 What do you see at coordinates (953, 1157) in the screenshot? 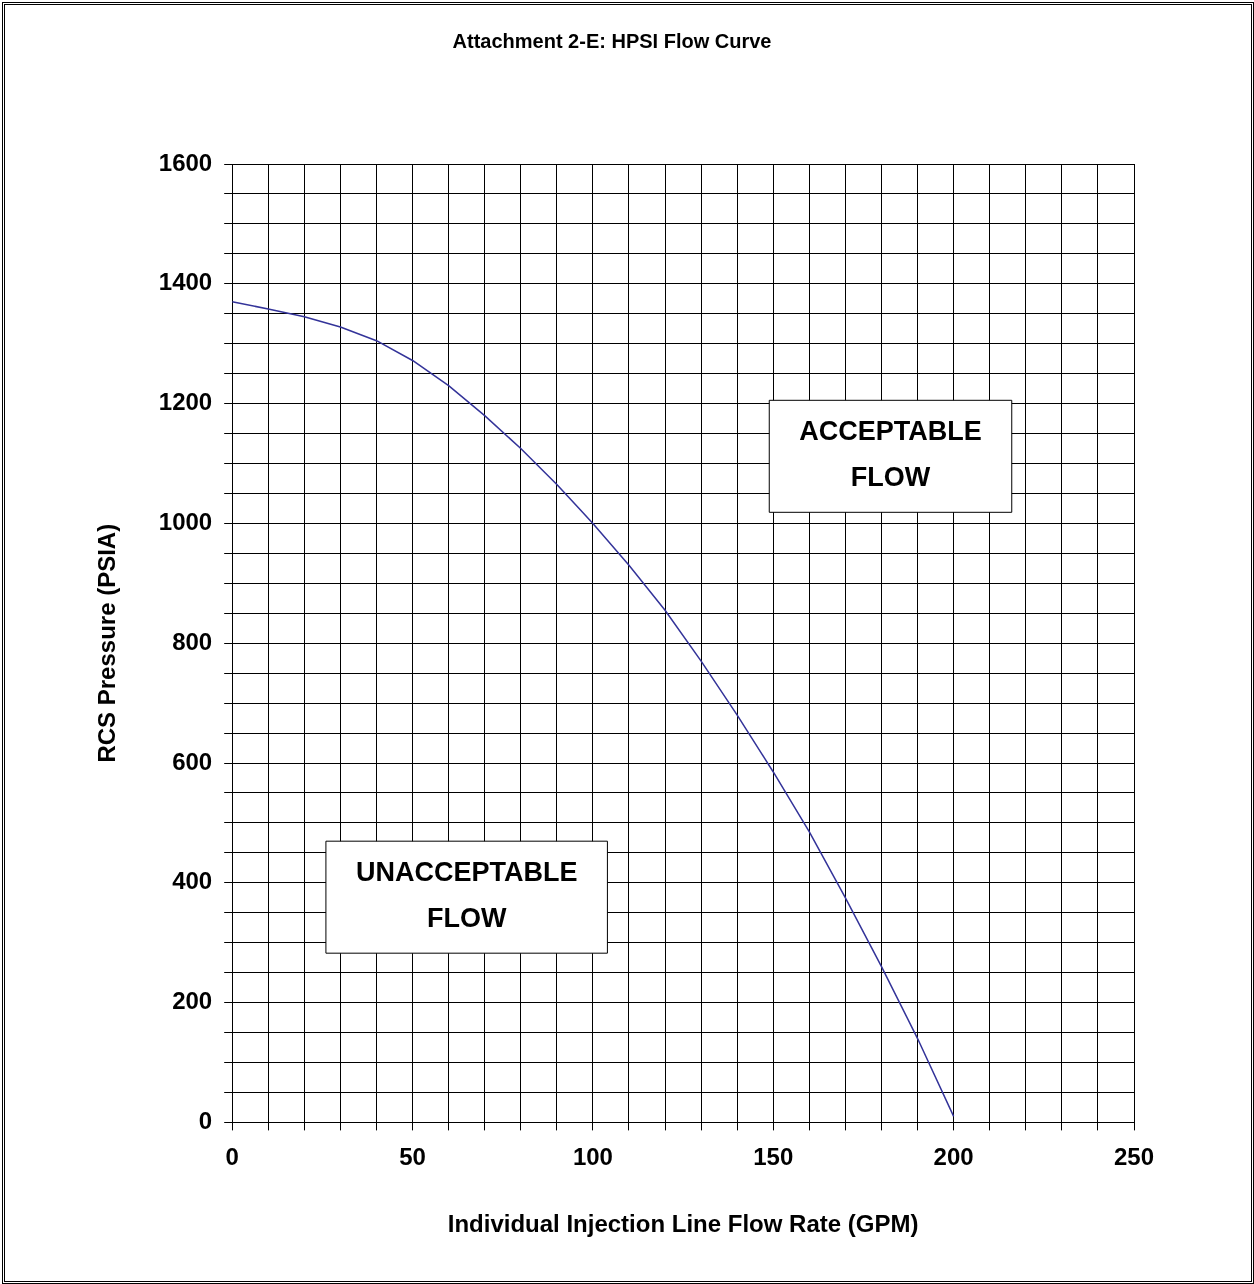
I see `x-tick-label: 200` at bounding box center [953, 1157].